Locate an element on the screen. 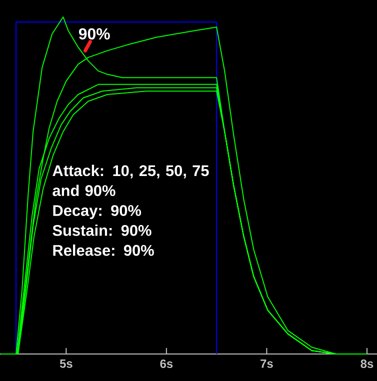  annotation: Release: 90% is located at coordinates (103, 250).